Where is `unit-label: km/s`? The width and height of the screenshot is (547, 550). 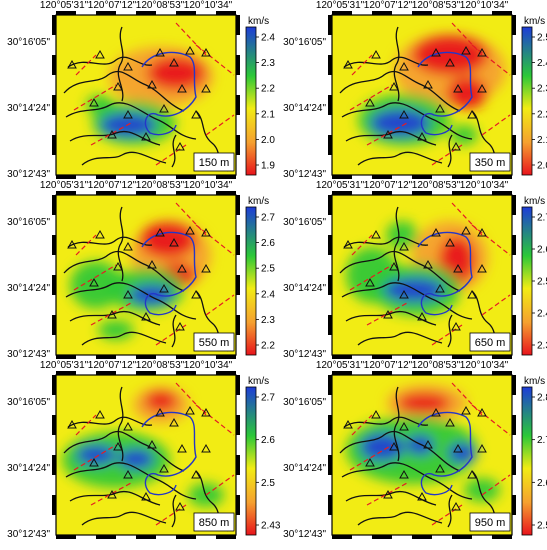
unit-label: km/s is located at coordinates (258, 21).